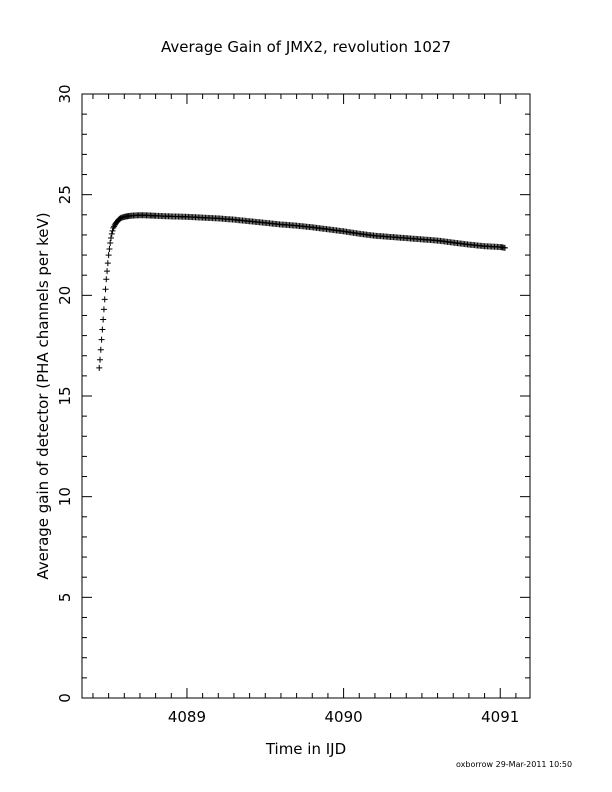  What do you see at coordinates (65, 496) in the screenshot?
I see `y-tick-label: 10` at bounding box center [65, 496].